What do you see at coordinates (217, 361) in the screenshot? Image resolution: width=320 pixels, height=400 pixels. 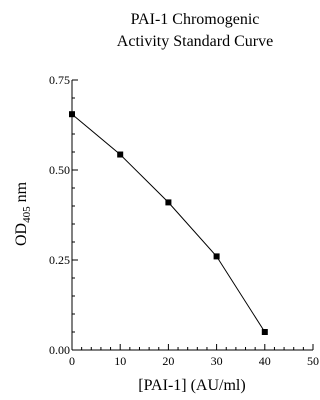 I see `x-tick-label: 30` at bounding box center [217, 361].